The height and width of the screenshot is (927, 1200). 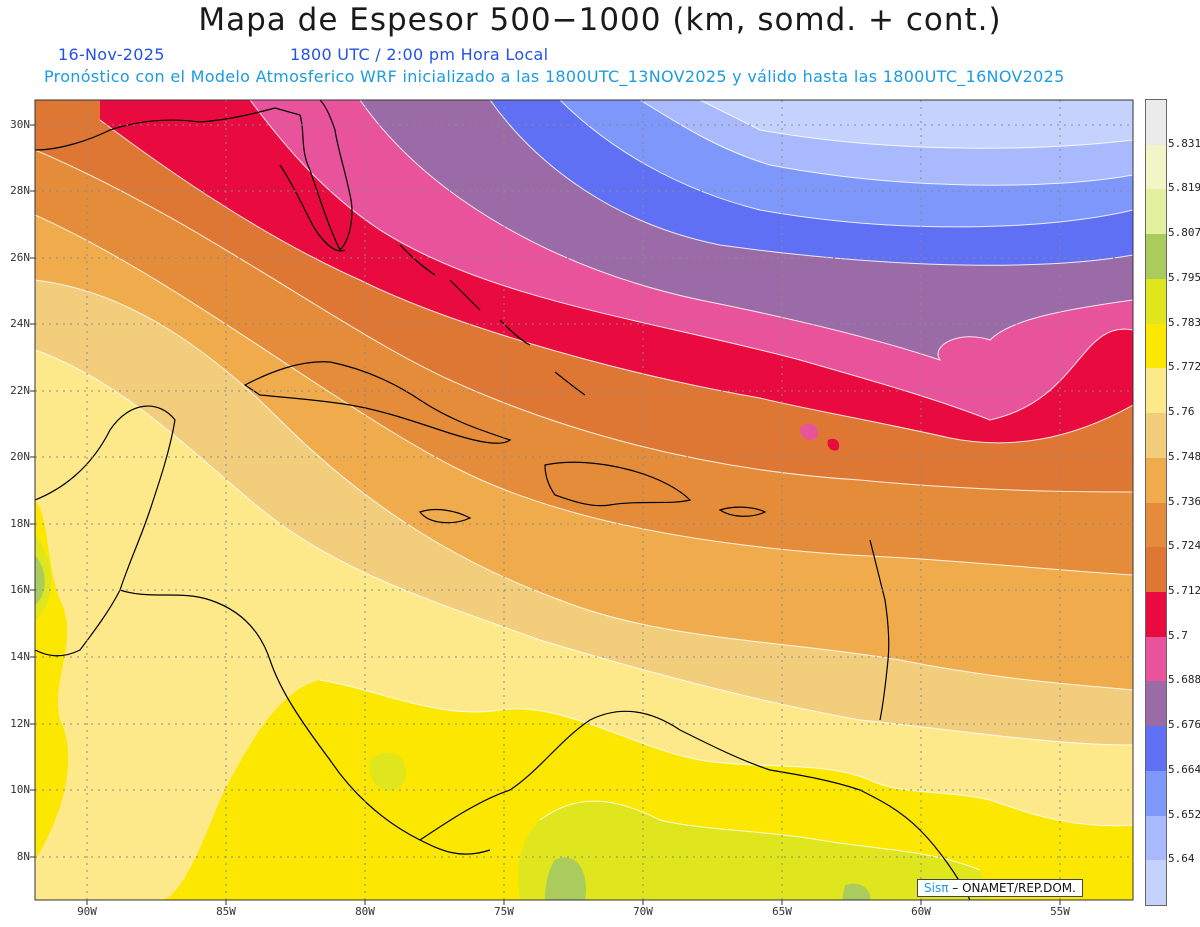 I want to click on panama-colombia, so click(x=695, y=805).